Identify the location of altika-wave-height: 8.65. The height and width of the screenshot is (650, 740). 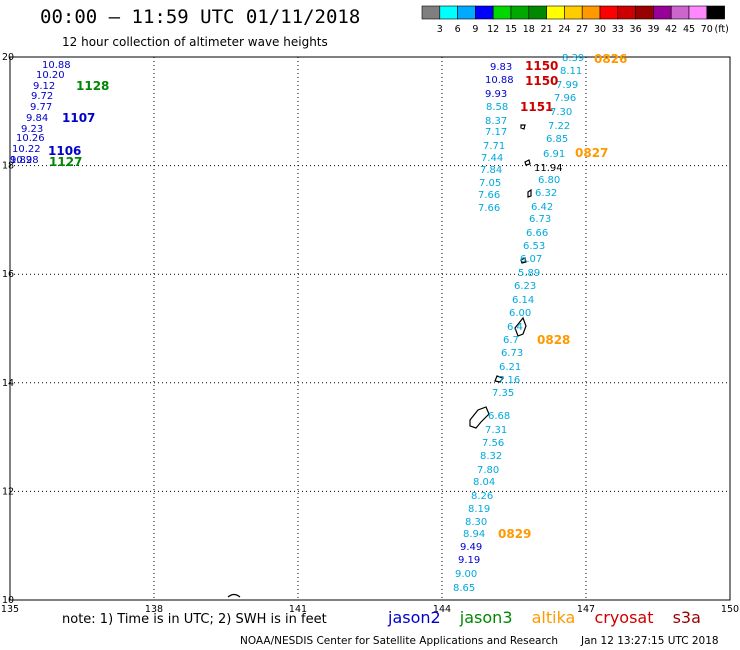
(464, 588).